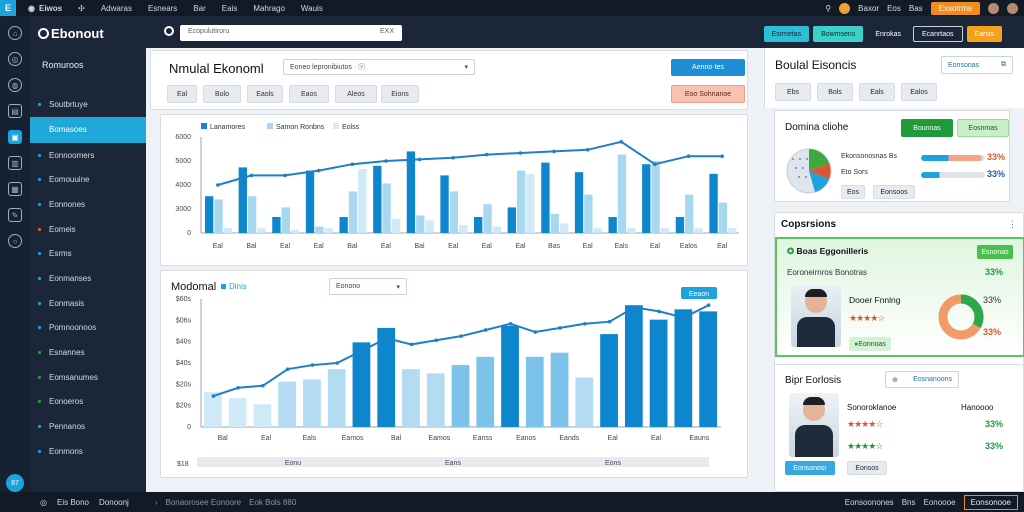 The height and width of the screenshot is (512, 1024). I want to click on comparison-heading-button: Esnonas, so click(995, 252).